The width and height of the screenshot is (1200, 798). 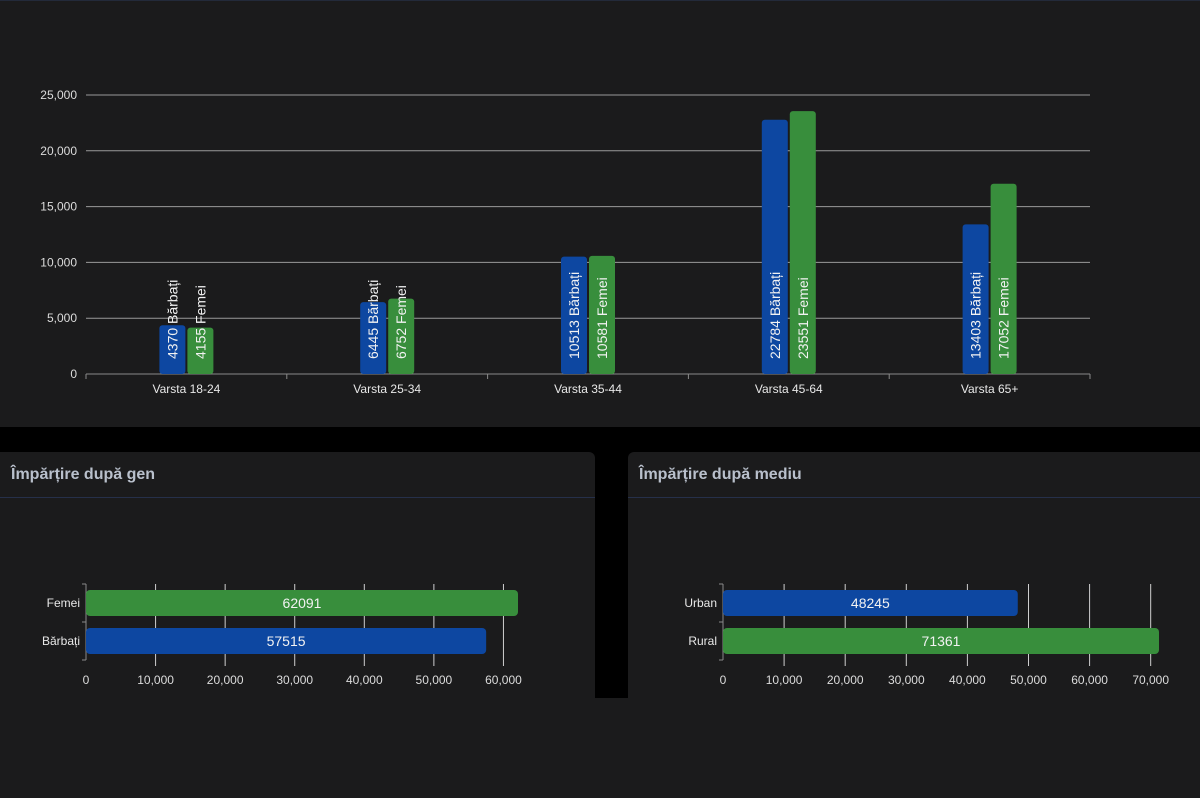 I want to click on y-category-label: Femei, so click(x=63, y=603).